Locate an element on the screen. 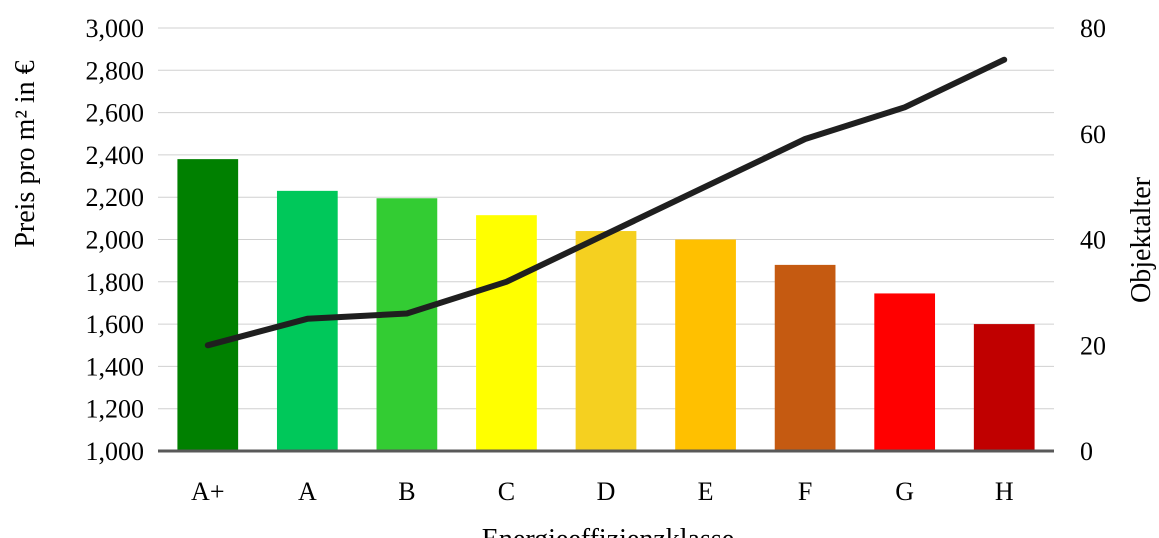 Image resolution: width=1159 pixels, height=538 pixels. y-tick-label: 3,000 is located at coordinates (115, 28).